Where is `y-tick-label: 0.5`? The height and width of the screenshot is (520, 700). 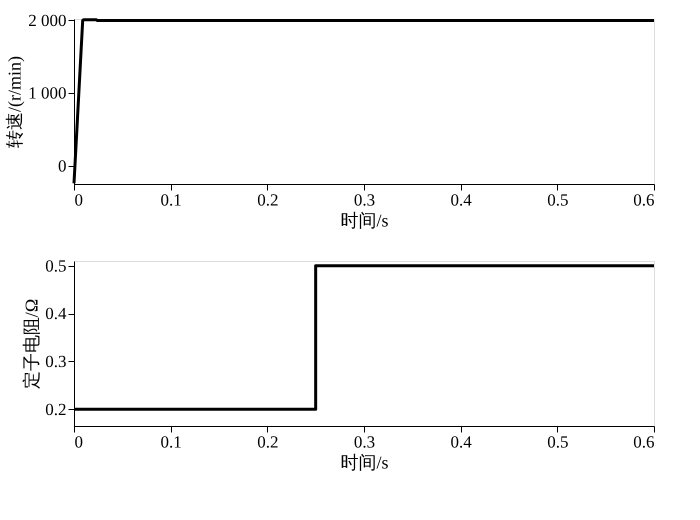
y-tick-label: 0.5 is located at coordinates (55, 266).